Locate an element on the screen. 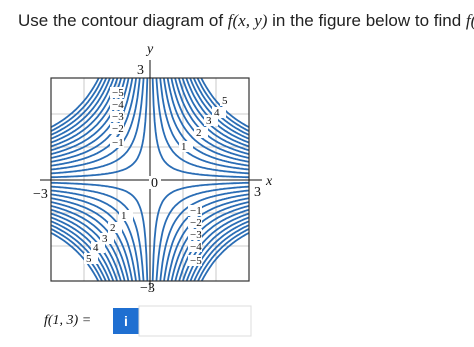 The width and height of the screenshot is (474, 347). answer-label: f(1, 3) = is located at coordinates (67, 320).